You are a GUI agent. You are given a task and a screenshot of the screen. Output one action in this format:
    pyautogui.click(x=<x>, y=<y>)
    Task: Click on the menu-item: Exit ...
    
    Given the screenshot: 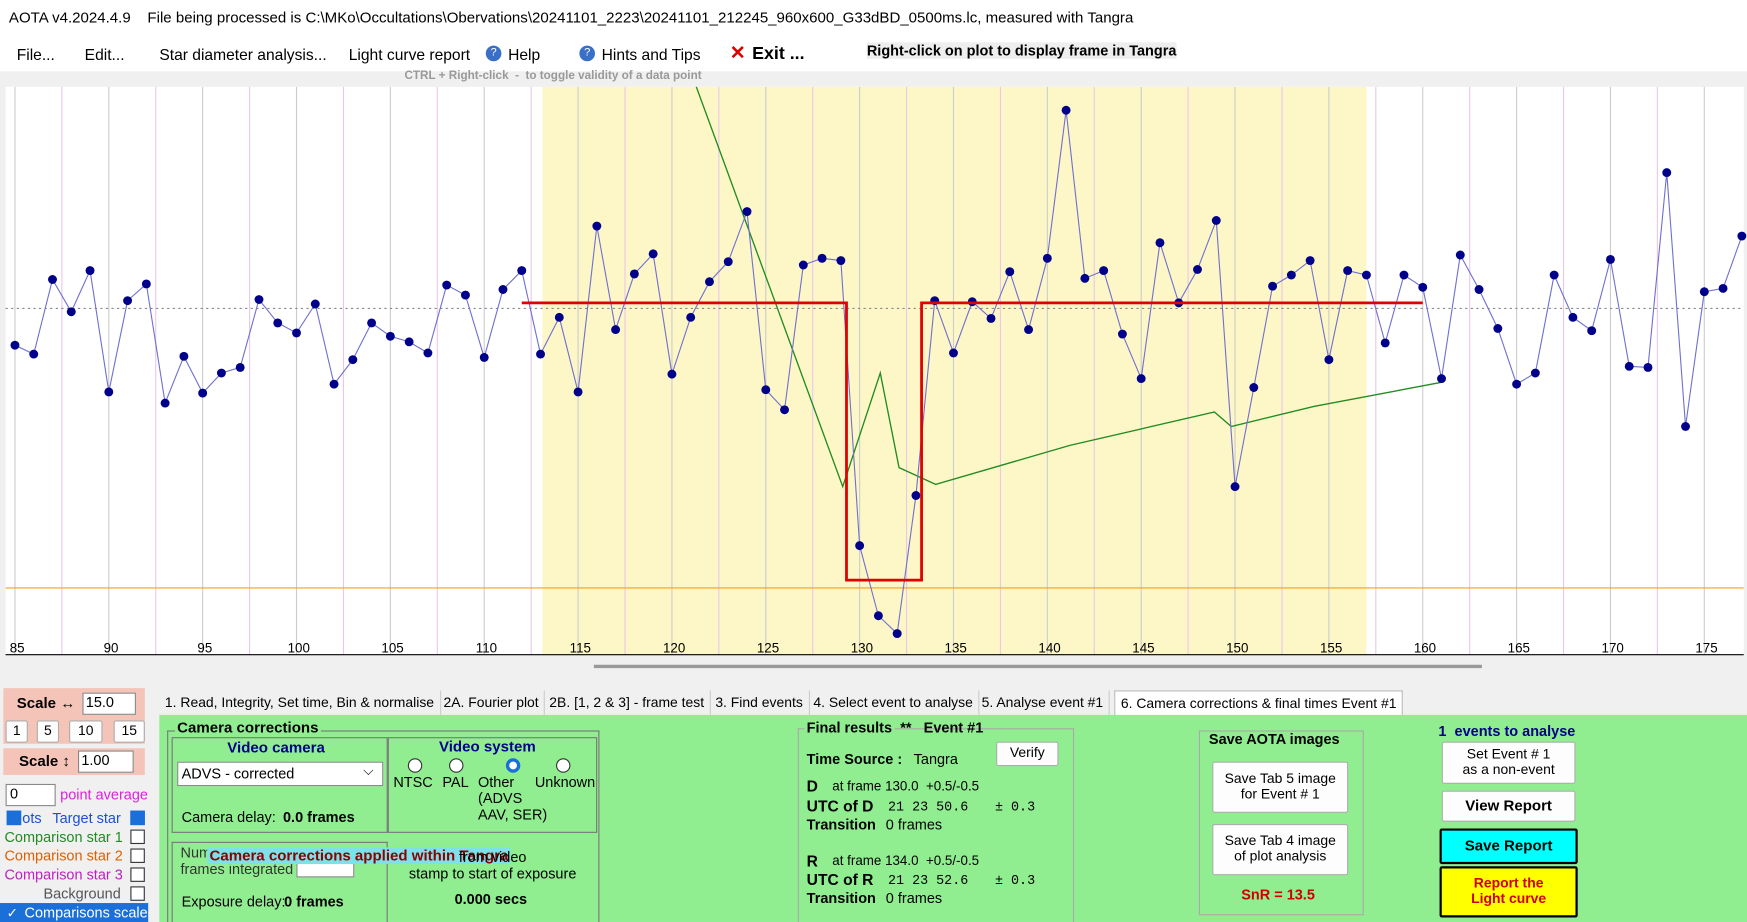 What is the action you would take?
    pyautogui.click(x=778, y=54)
    